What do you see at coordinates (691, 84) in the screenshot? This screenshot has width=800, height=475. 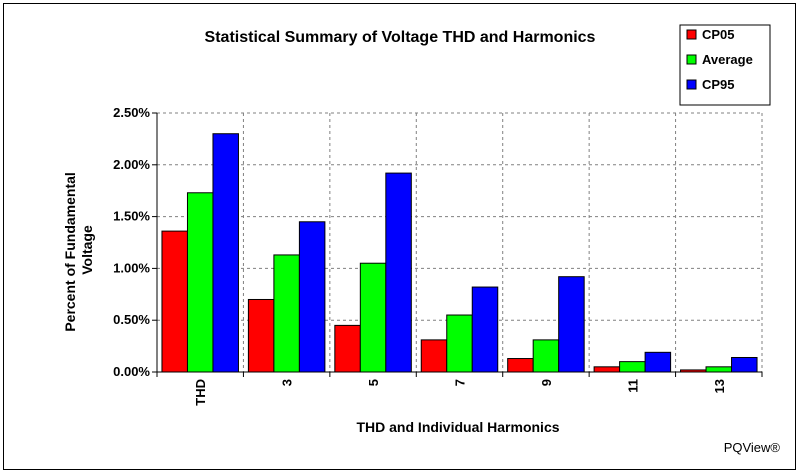 I see `legend-swatch-cp95` at bounding box center [691, 84].